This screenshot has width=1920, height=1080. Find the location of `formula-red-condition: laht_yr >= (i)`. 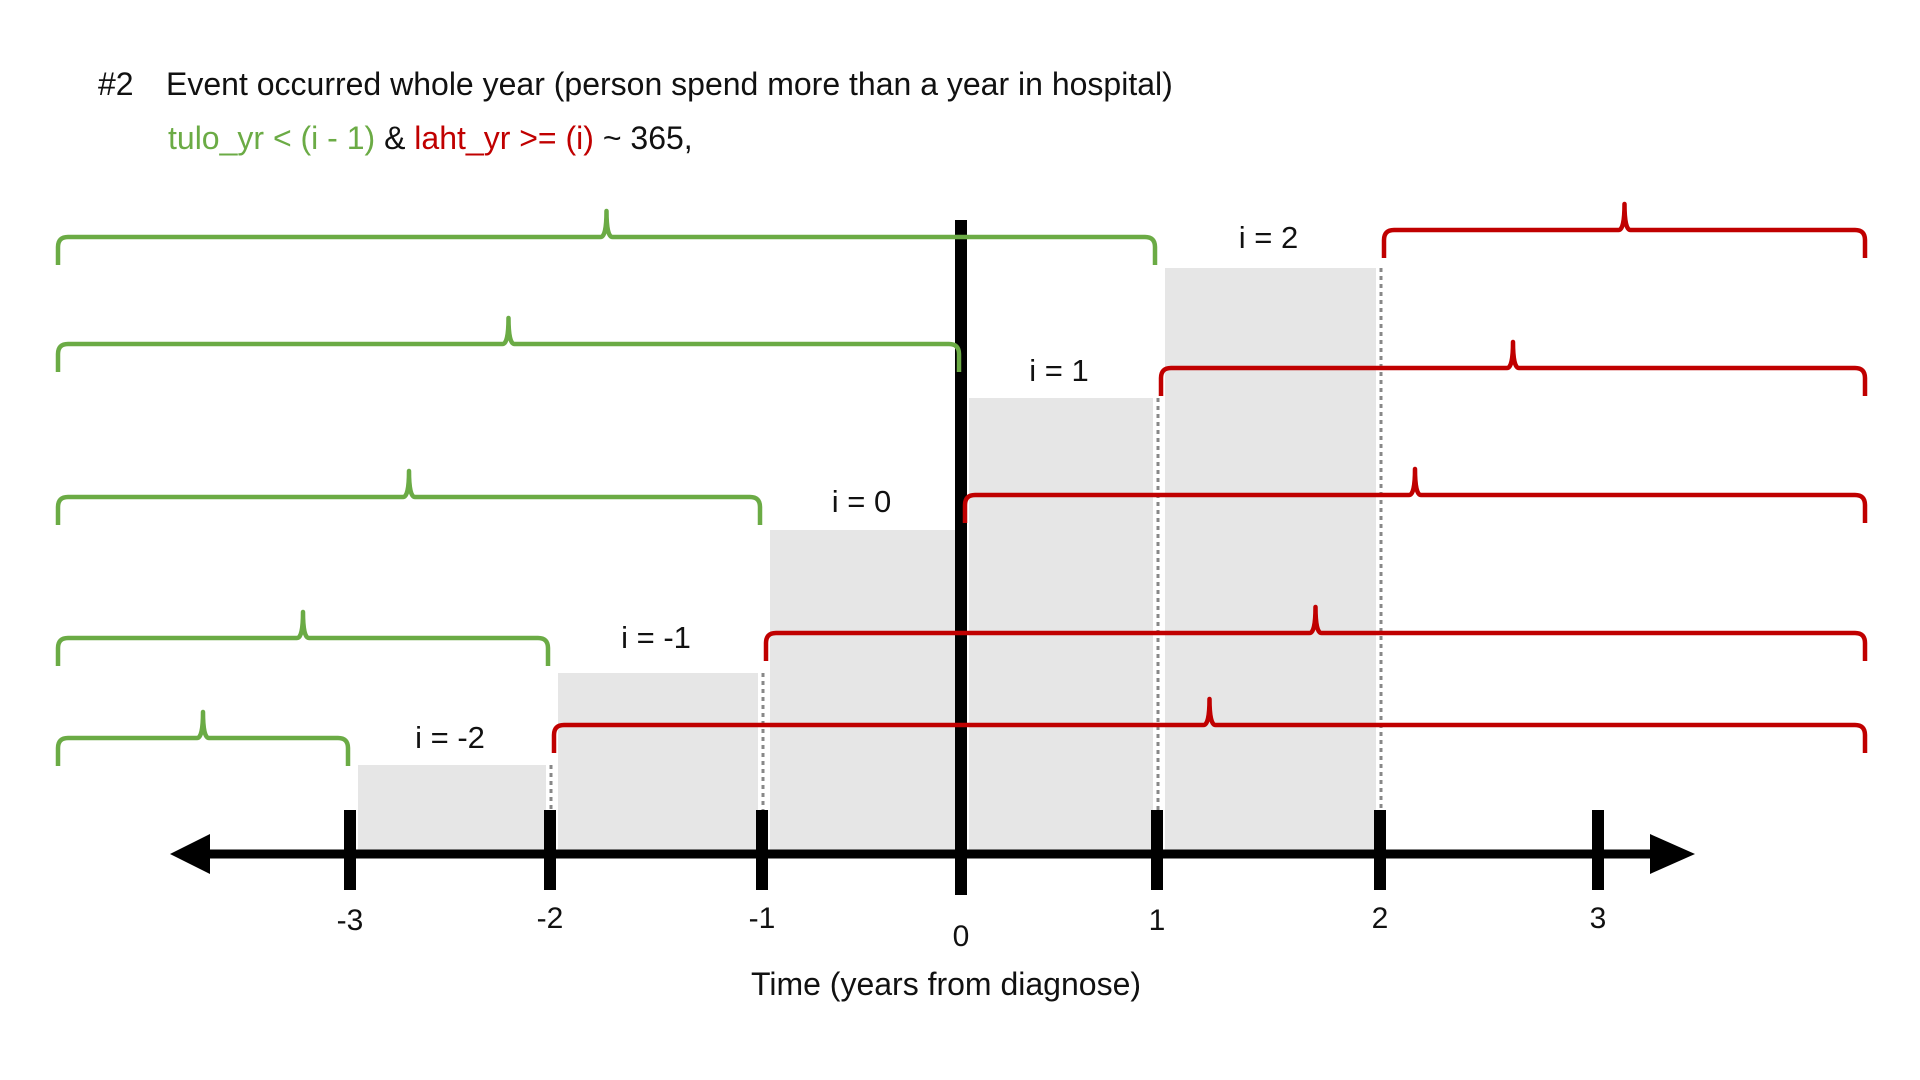

formula-red-condition: laht_yr >= (i) is located at coordinates (504, 138).